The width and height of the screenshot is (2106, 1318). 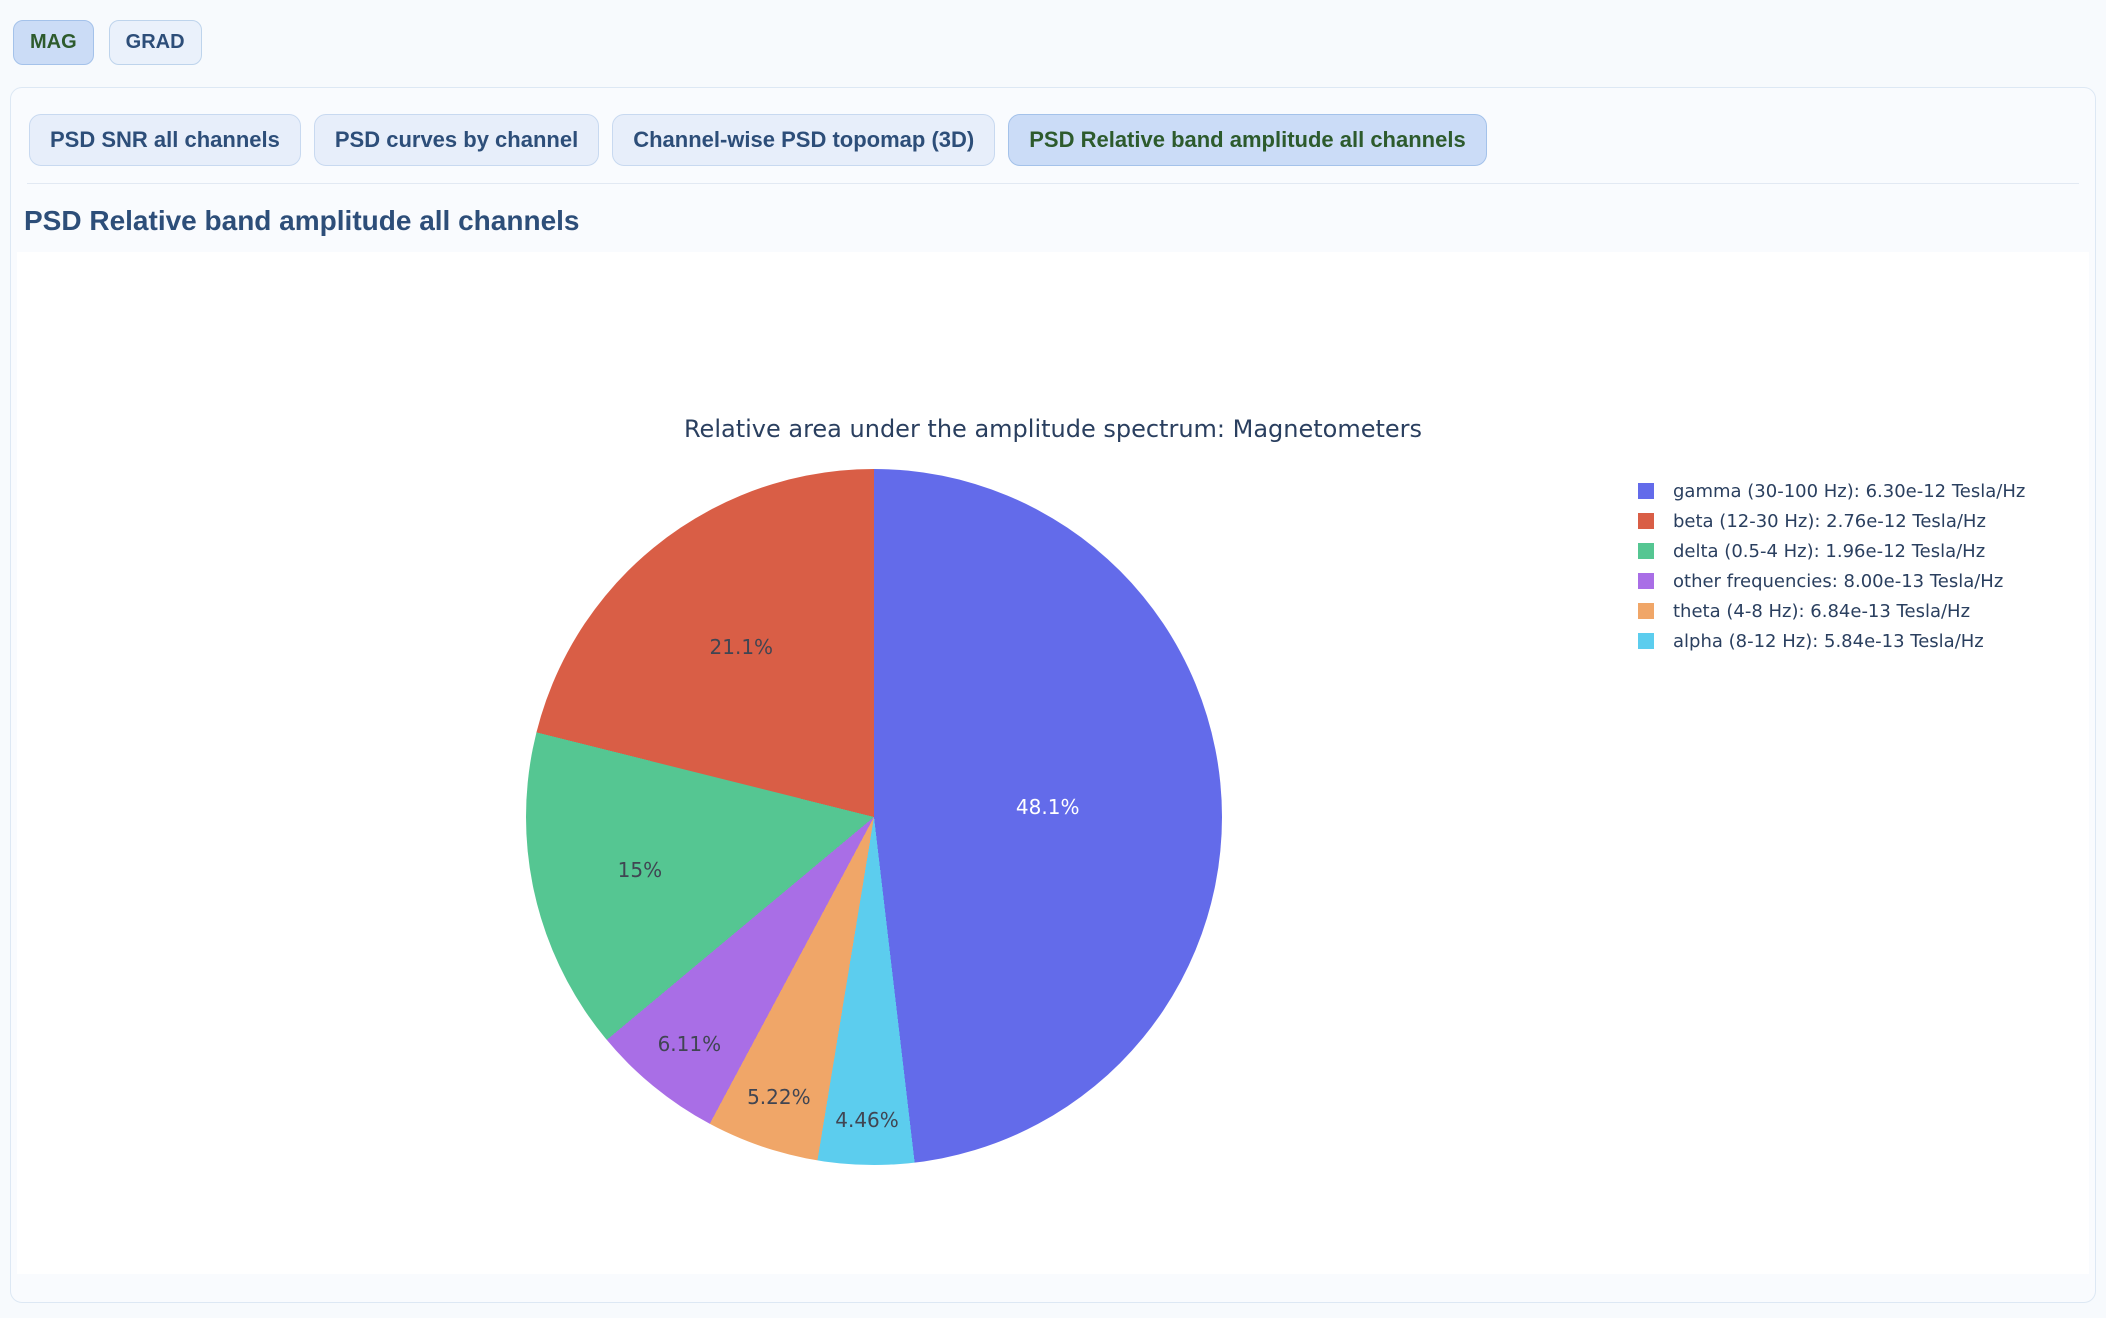 What do you see at coordinates (165, 140) in the screenshot?
I see `tab-psd-snr-all-channels: PSD SNR all channels` at bounding box center [165, 140].